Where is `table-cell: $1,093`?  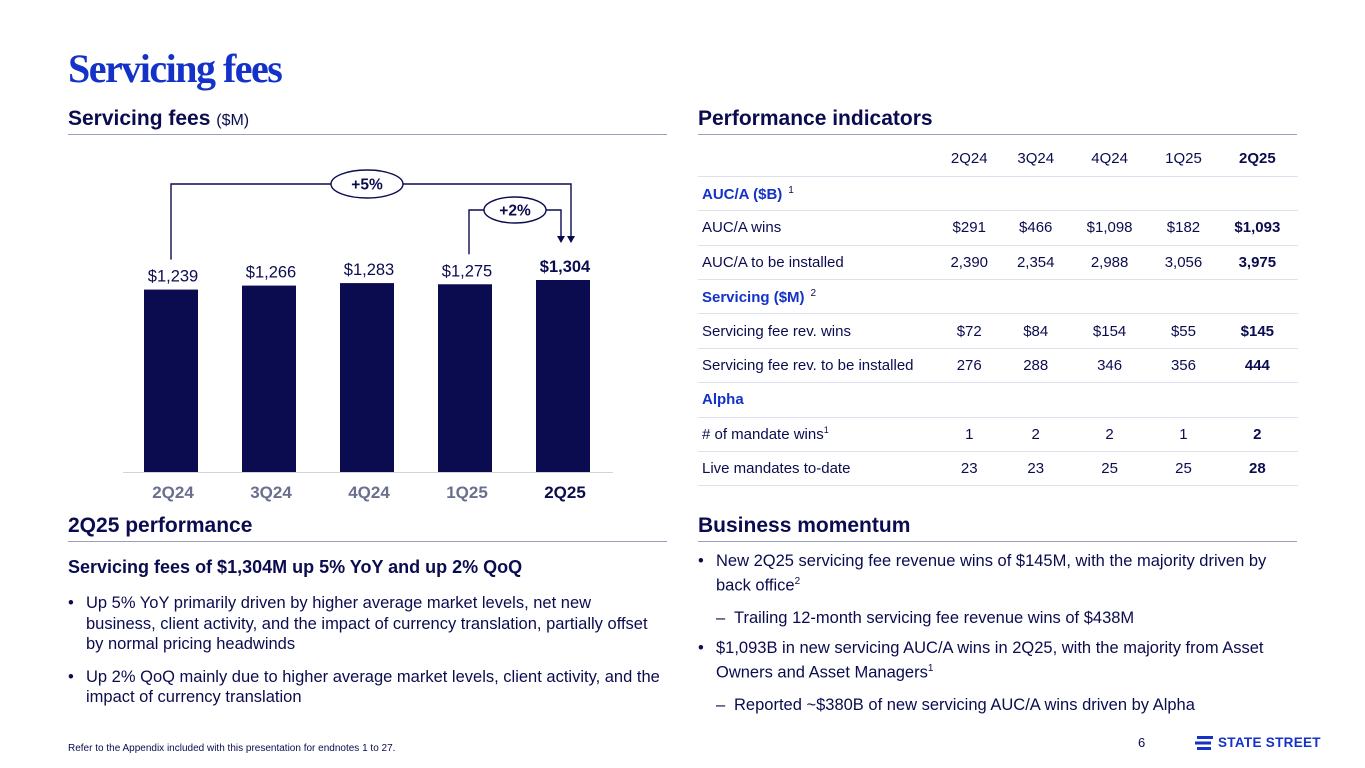
table-cell: $1,093 is located at coordinates (1257, 228).